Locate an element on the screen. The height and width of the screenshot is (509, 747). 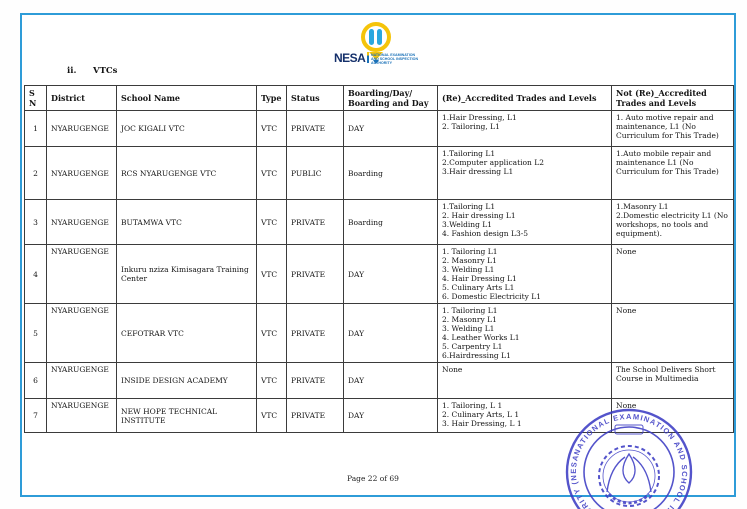
col-header-boarding: Boarding/Day/ Boarding and Day is located at coordinates (390, 98).